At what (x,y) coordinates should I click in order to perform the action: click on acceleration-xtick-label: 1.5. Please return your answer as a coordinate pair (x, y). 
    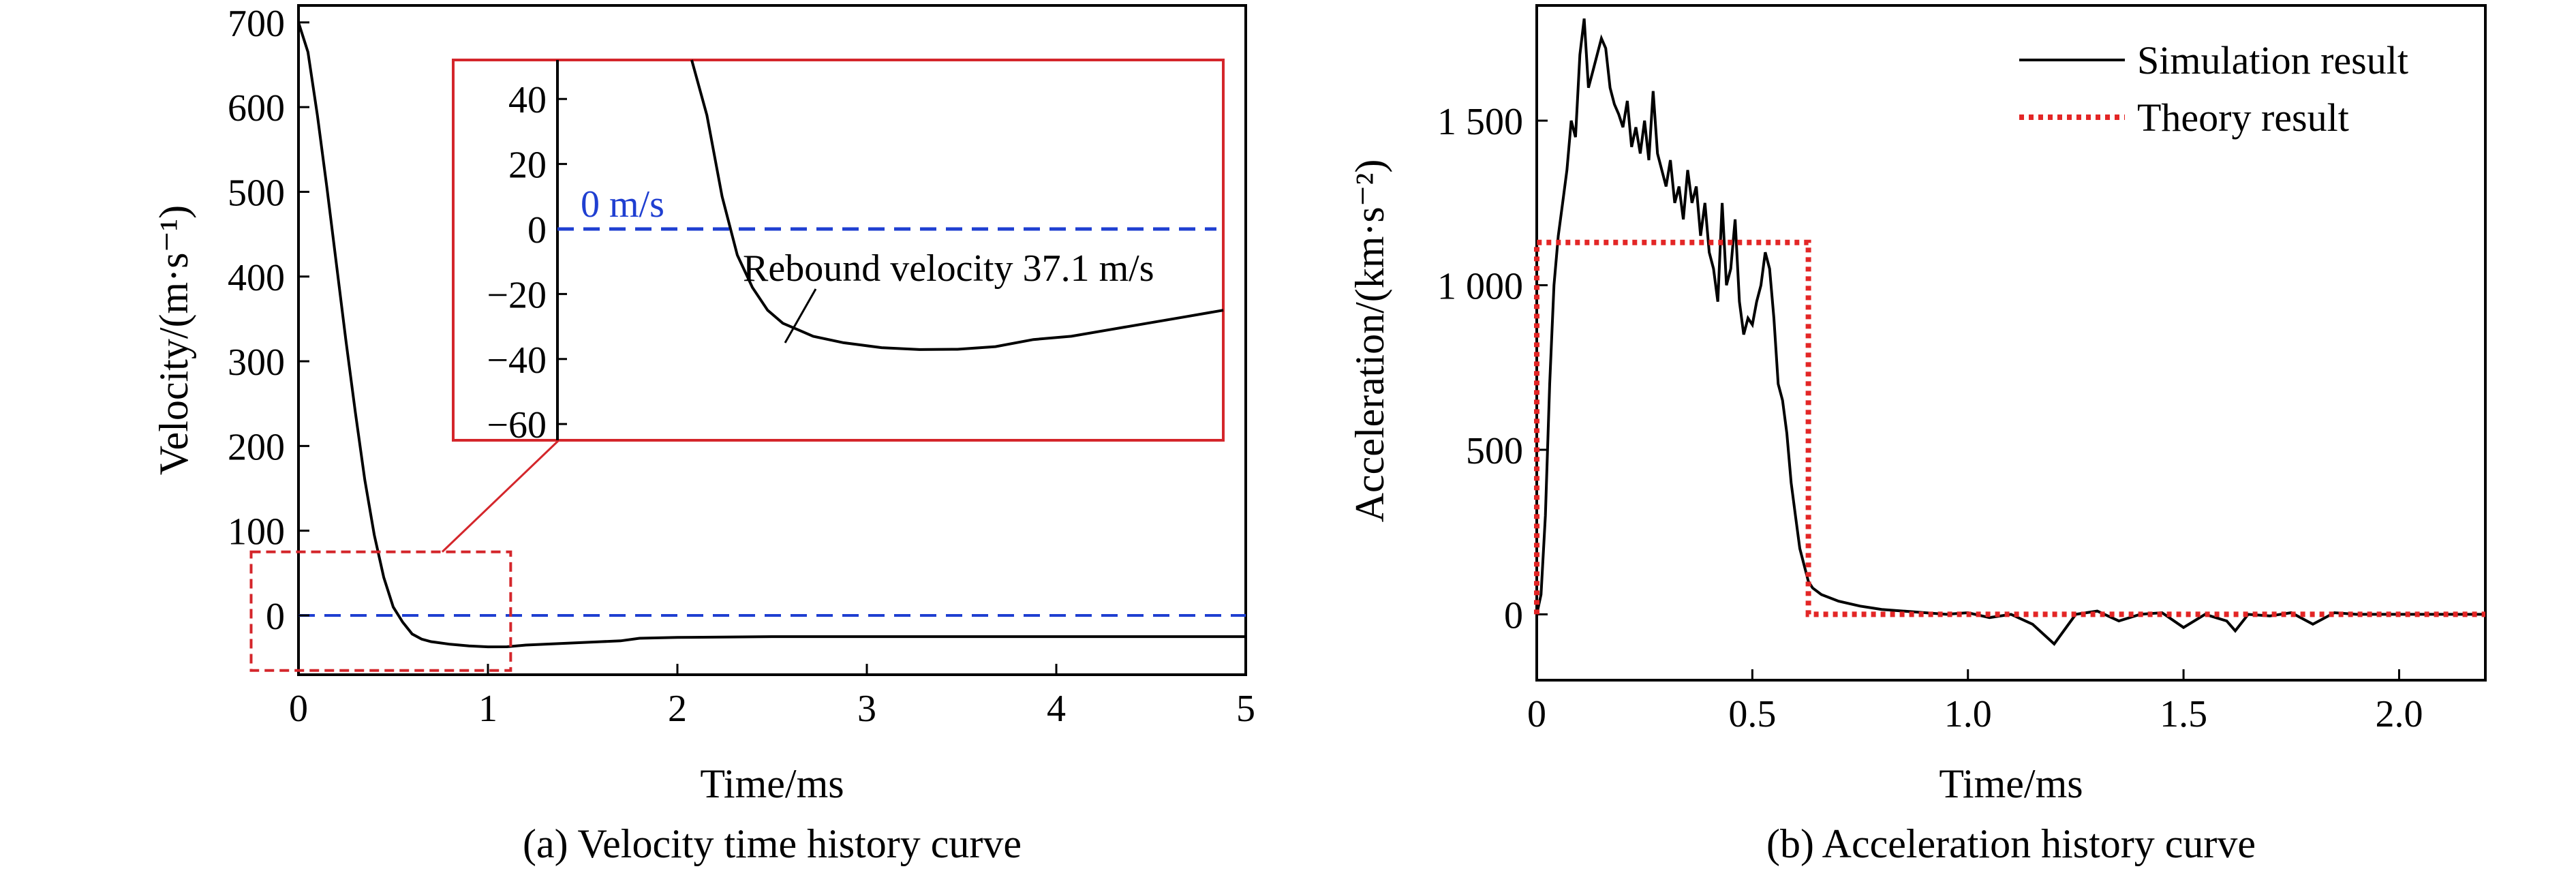
    Looking at the image, I should click on (2183, 714).